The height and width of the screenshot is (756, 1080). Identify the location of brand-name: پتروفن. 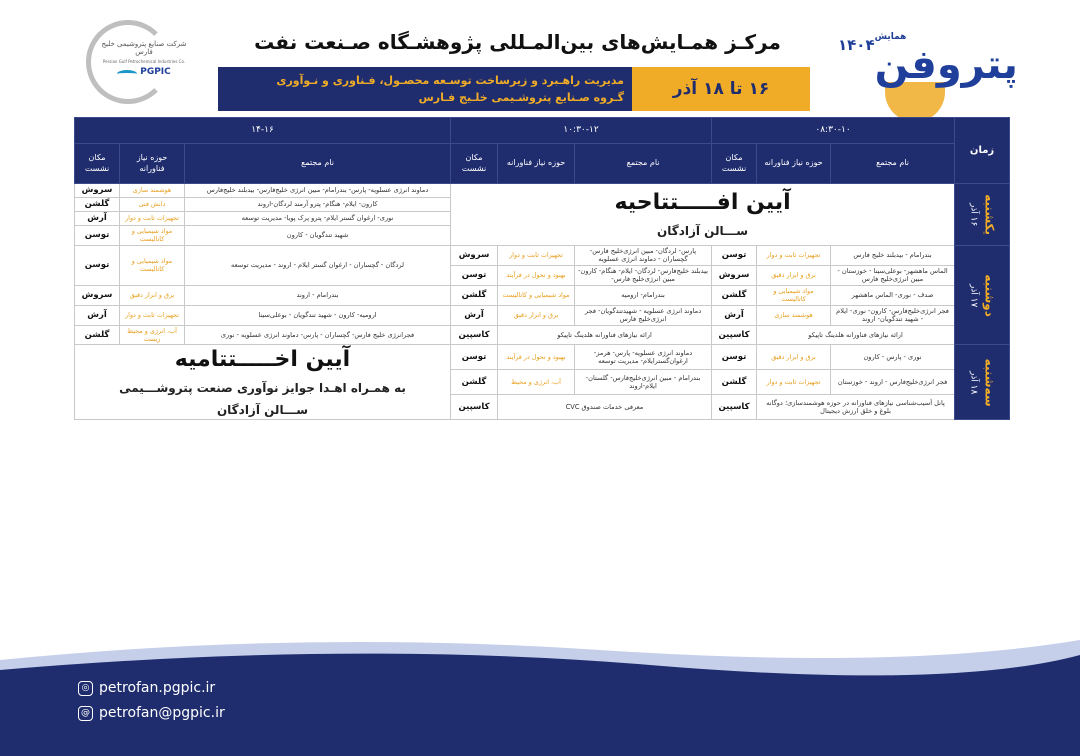
(946, 65).